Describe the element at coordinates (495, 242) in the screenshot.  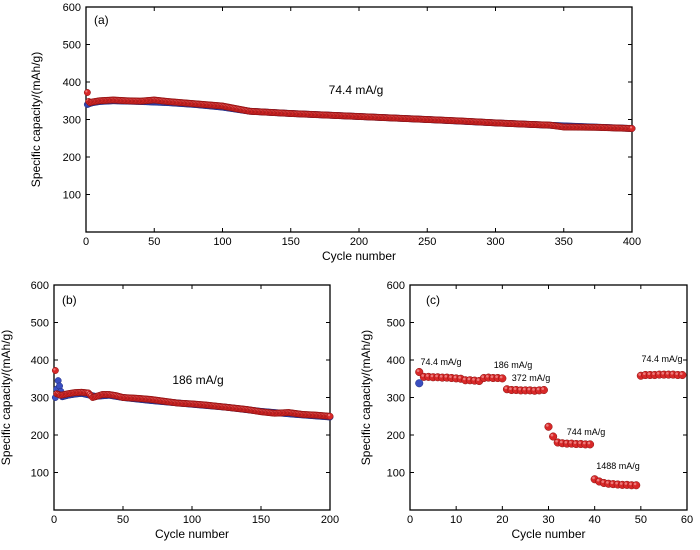
I see `x-tick-label: 300` at that location.